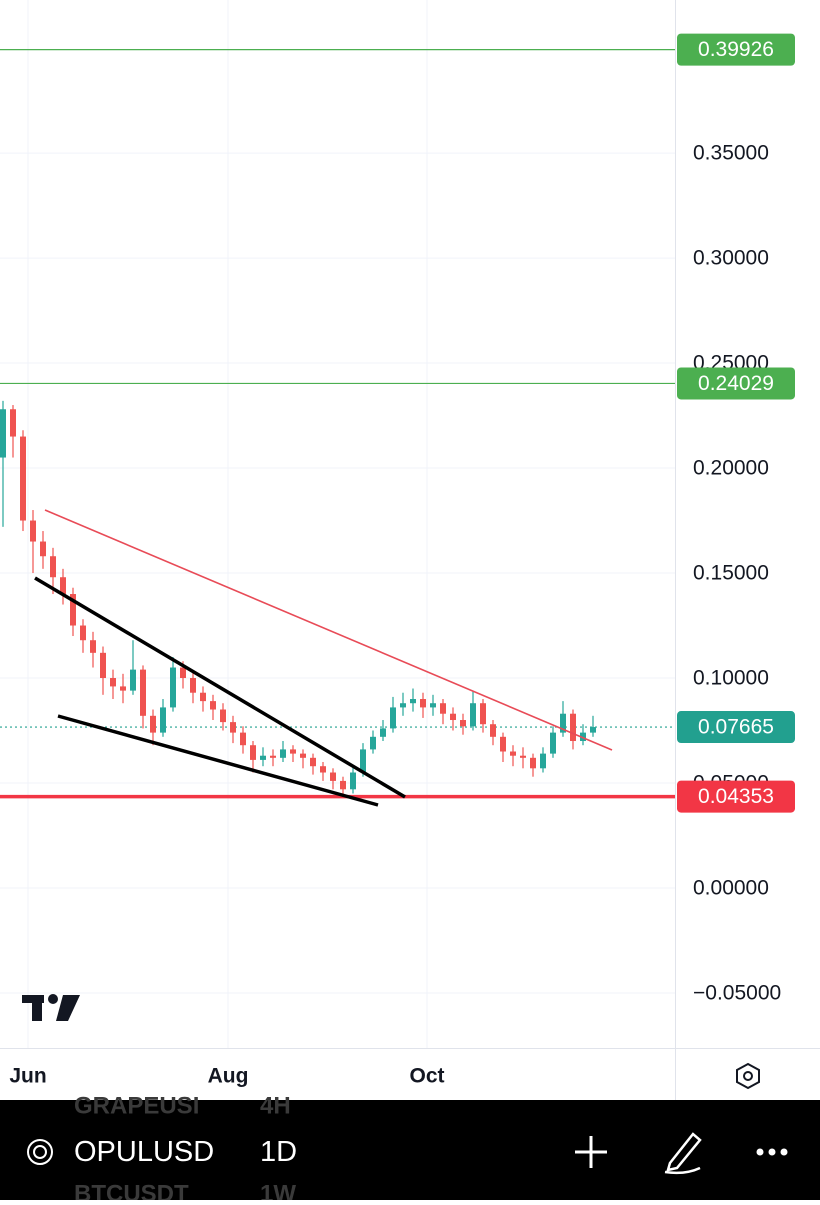 The height and width of the screenshot is (1205, 820). I want to click on price-badge-label: 0.24029, so click(736, 383).